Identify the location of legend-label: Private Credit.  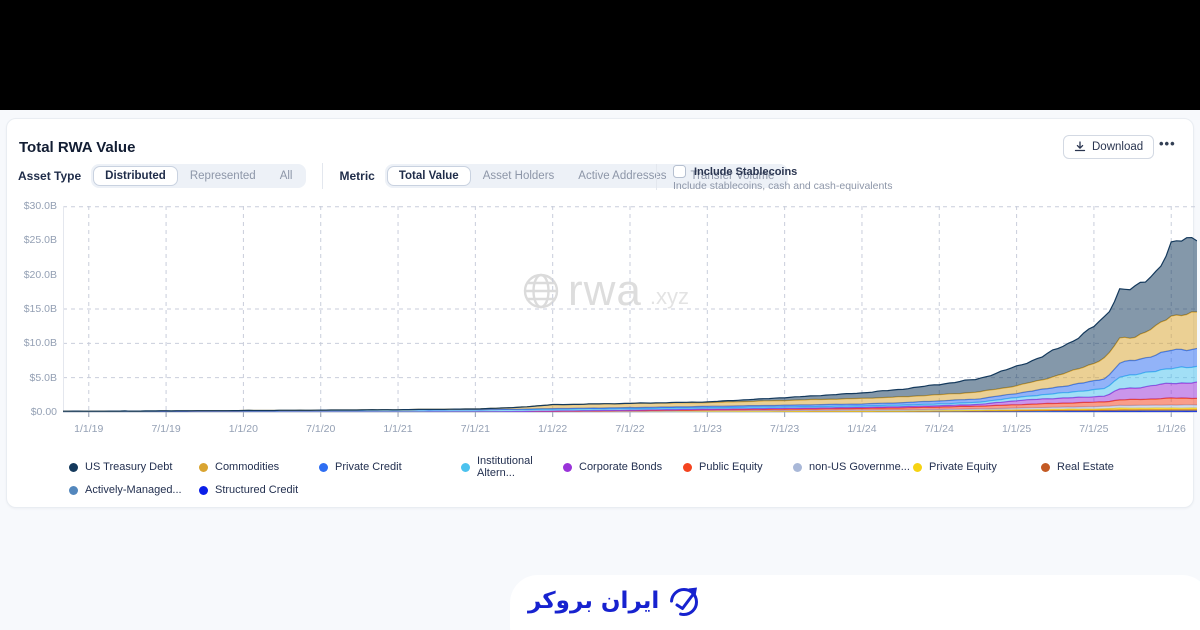
(368, 467).